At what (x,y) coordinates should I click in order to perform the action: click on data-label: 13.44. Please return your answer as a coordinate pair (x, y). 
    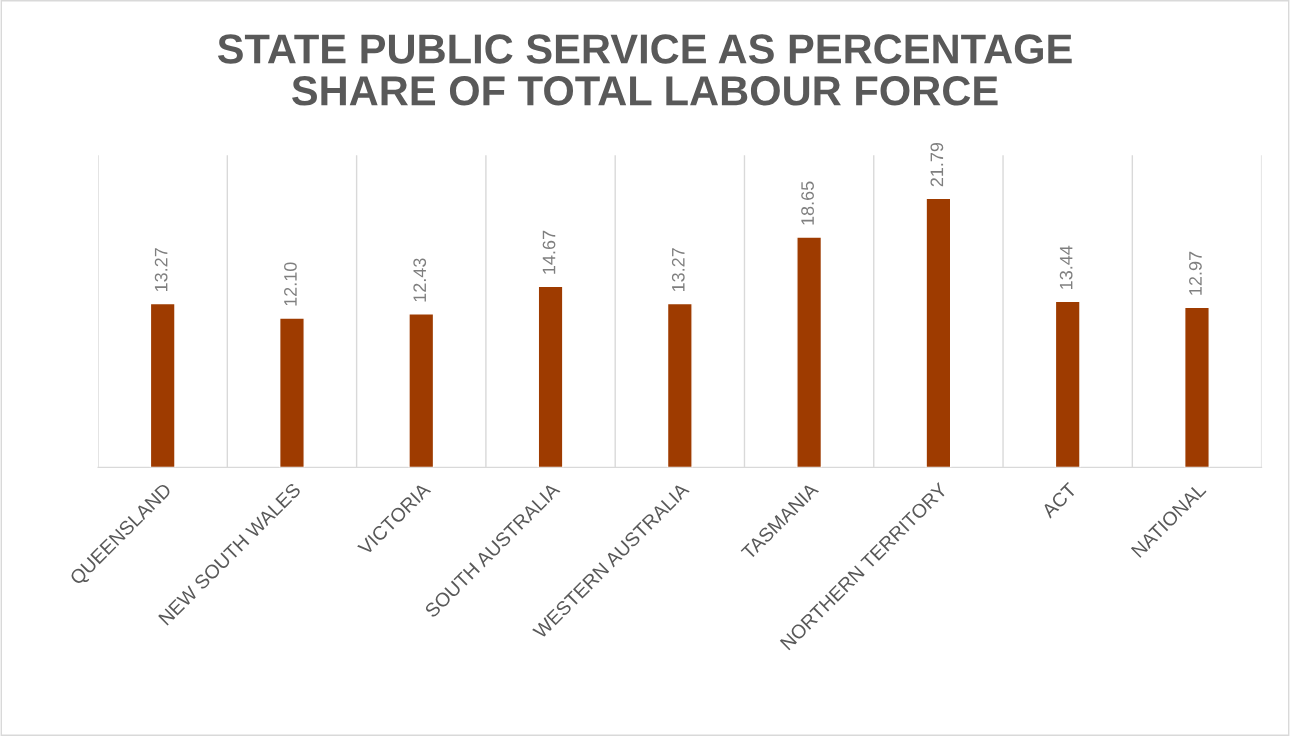
    Looking at the image, I should click on (1066, 267).